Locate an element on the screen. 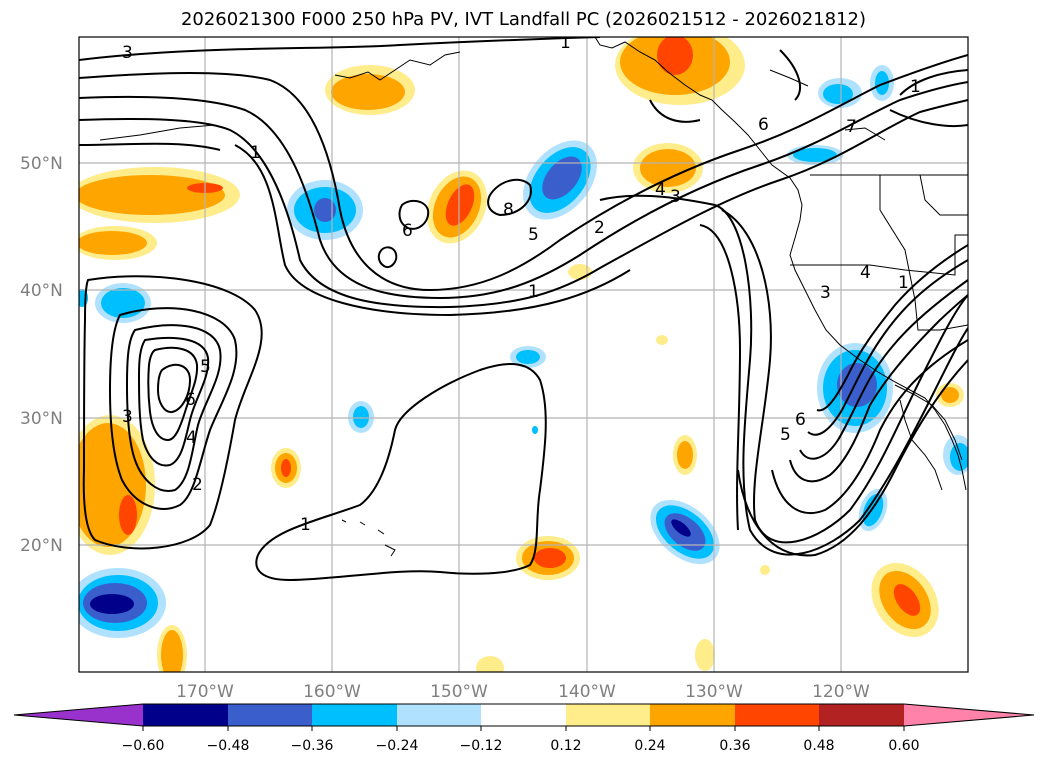 The height and width of the screenshot is (765, 1047). colorbar-extend-low is located at coordinates (78, 715).